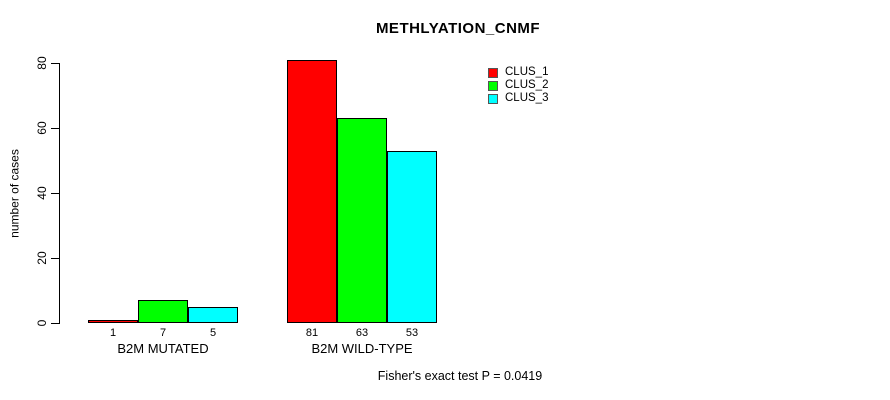 This screenshot has height=400, width=890. What do you see at coordinates (458, 28) in the screenshot?
I see `chart-title: METHLYATION_CNMF` at bounding box center [458, 28].